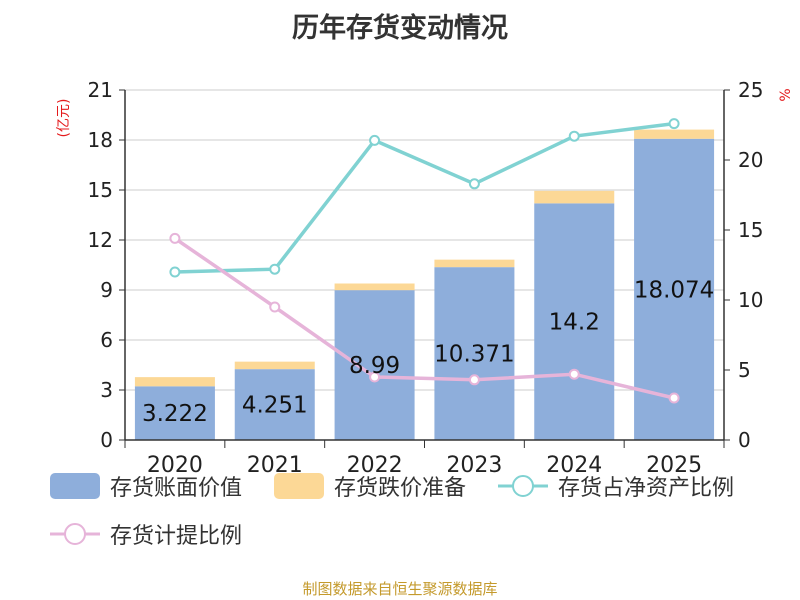  What do you see at coordinates (646, 488) in the screenshot?
I see `legend-label: 存货占净资产比例` at bounding box center [646, 488].